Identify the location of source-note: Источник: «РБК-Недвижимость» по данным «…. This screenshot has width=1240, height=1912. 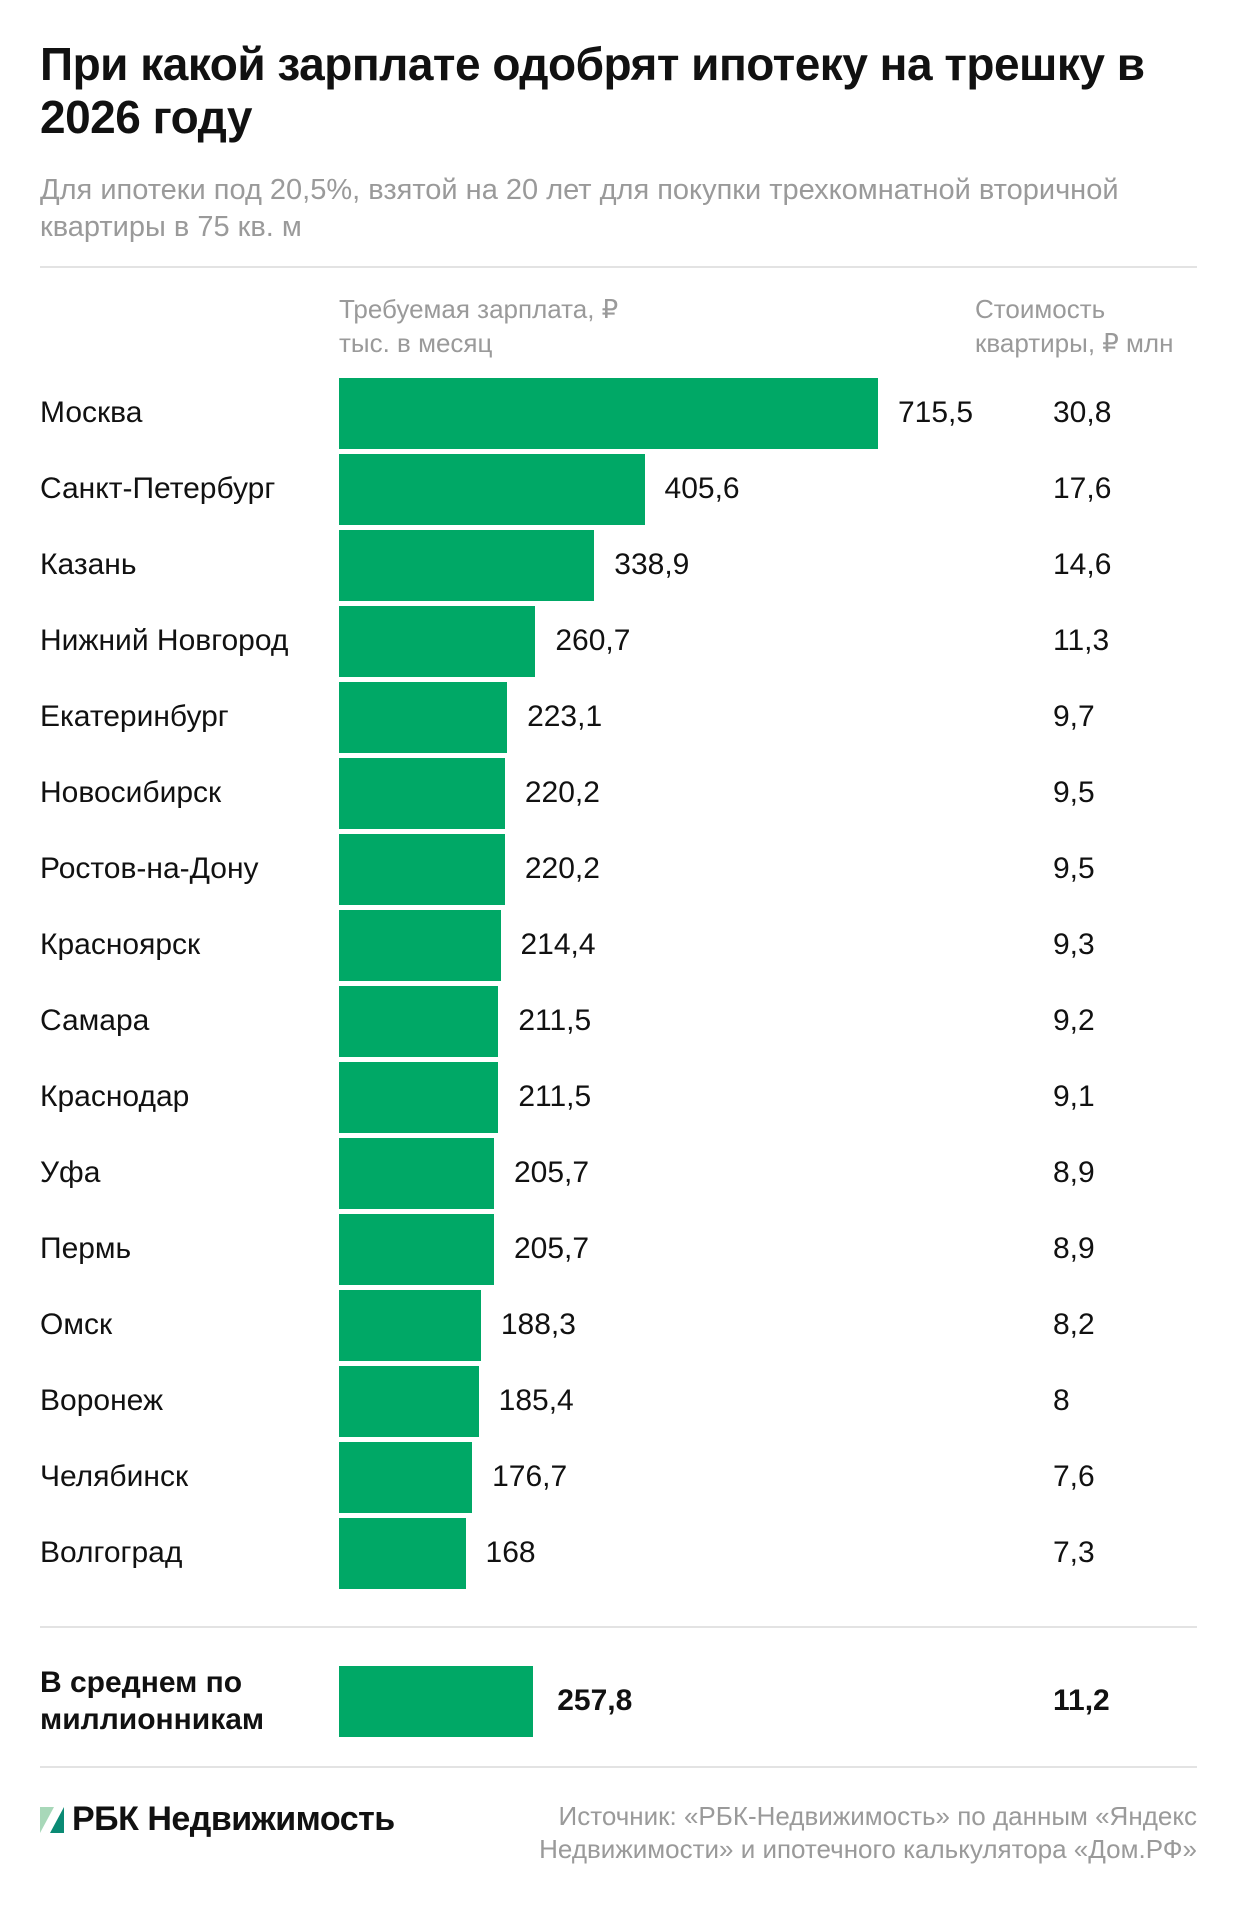
(868, 1832).